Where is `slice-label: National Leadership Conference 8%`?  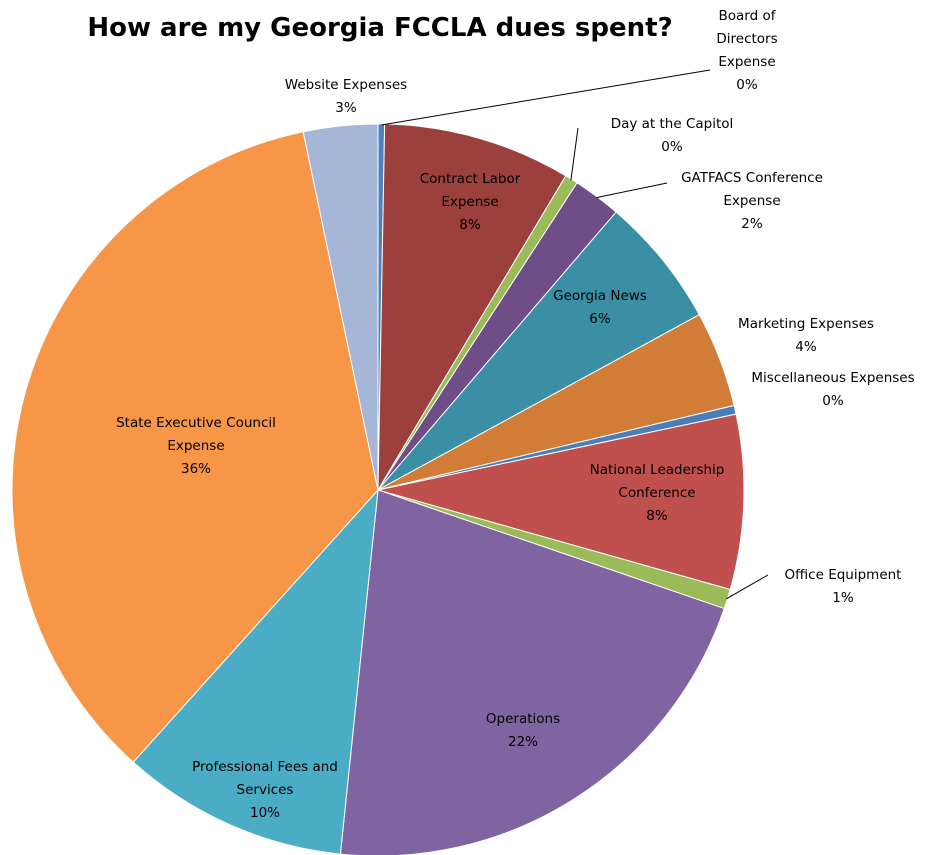
slice-label: National Leadership Conference 8% is located at coordinates (657, 493).